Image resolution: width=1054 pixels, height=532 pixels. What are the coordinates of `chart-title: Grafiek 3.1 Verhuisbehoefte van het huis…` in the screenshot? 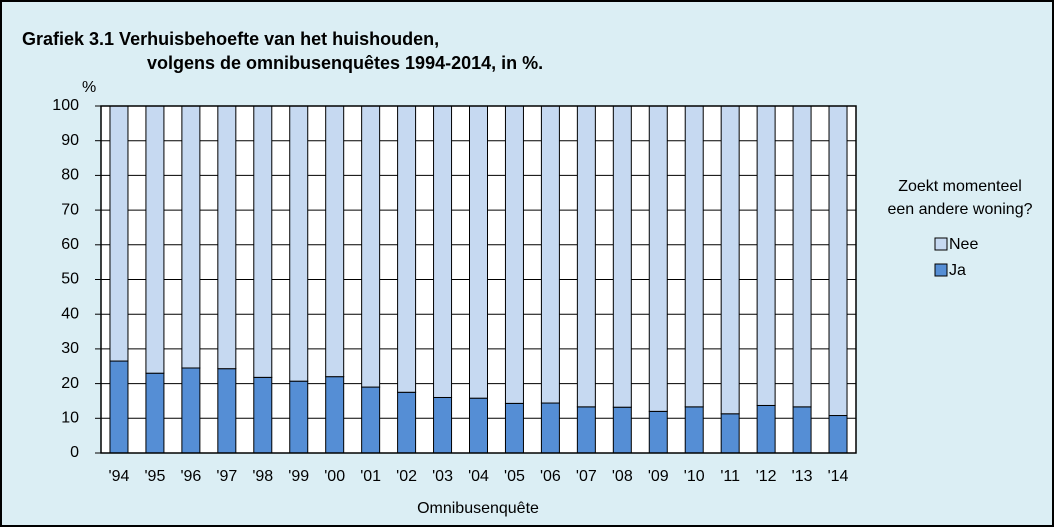 It's located at (230, 39).